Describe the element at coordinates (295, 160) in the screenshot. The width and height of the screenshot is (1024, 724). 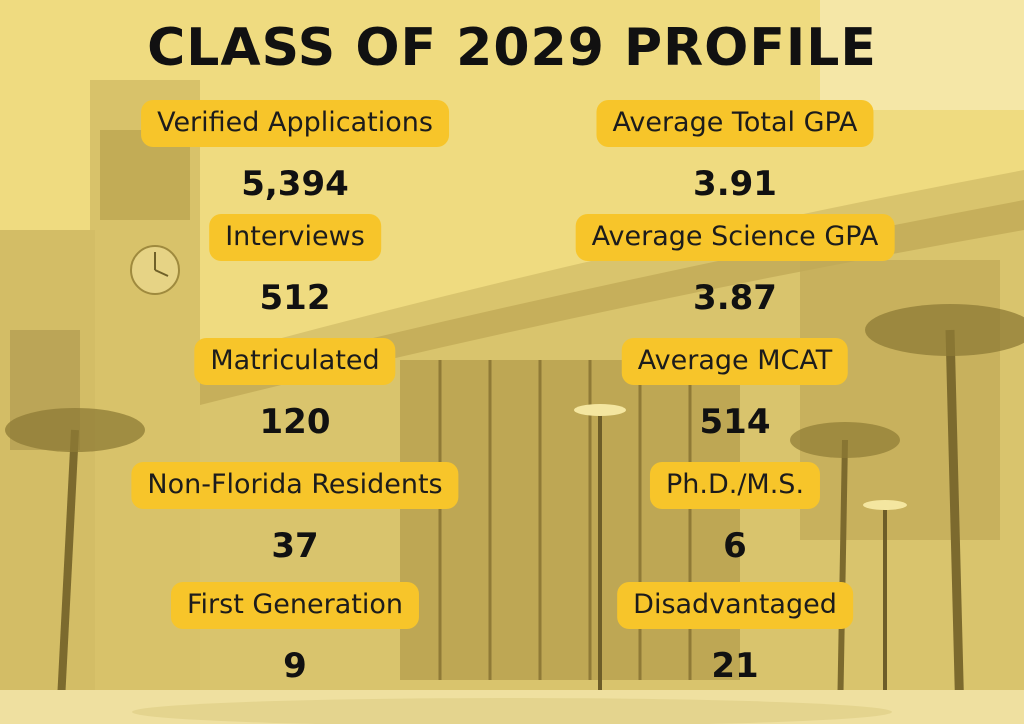
I see `stat-verified-applications: Verified Applications 5,394` at that location.